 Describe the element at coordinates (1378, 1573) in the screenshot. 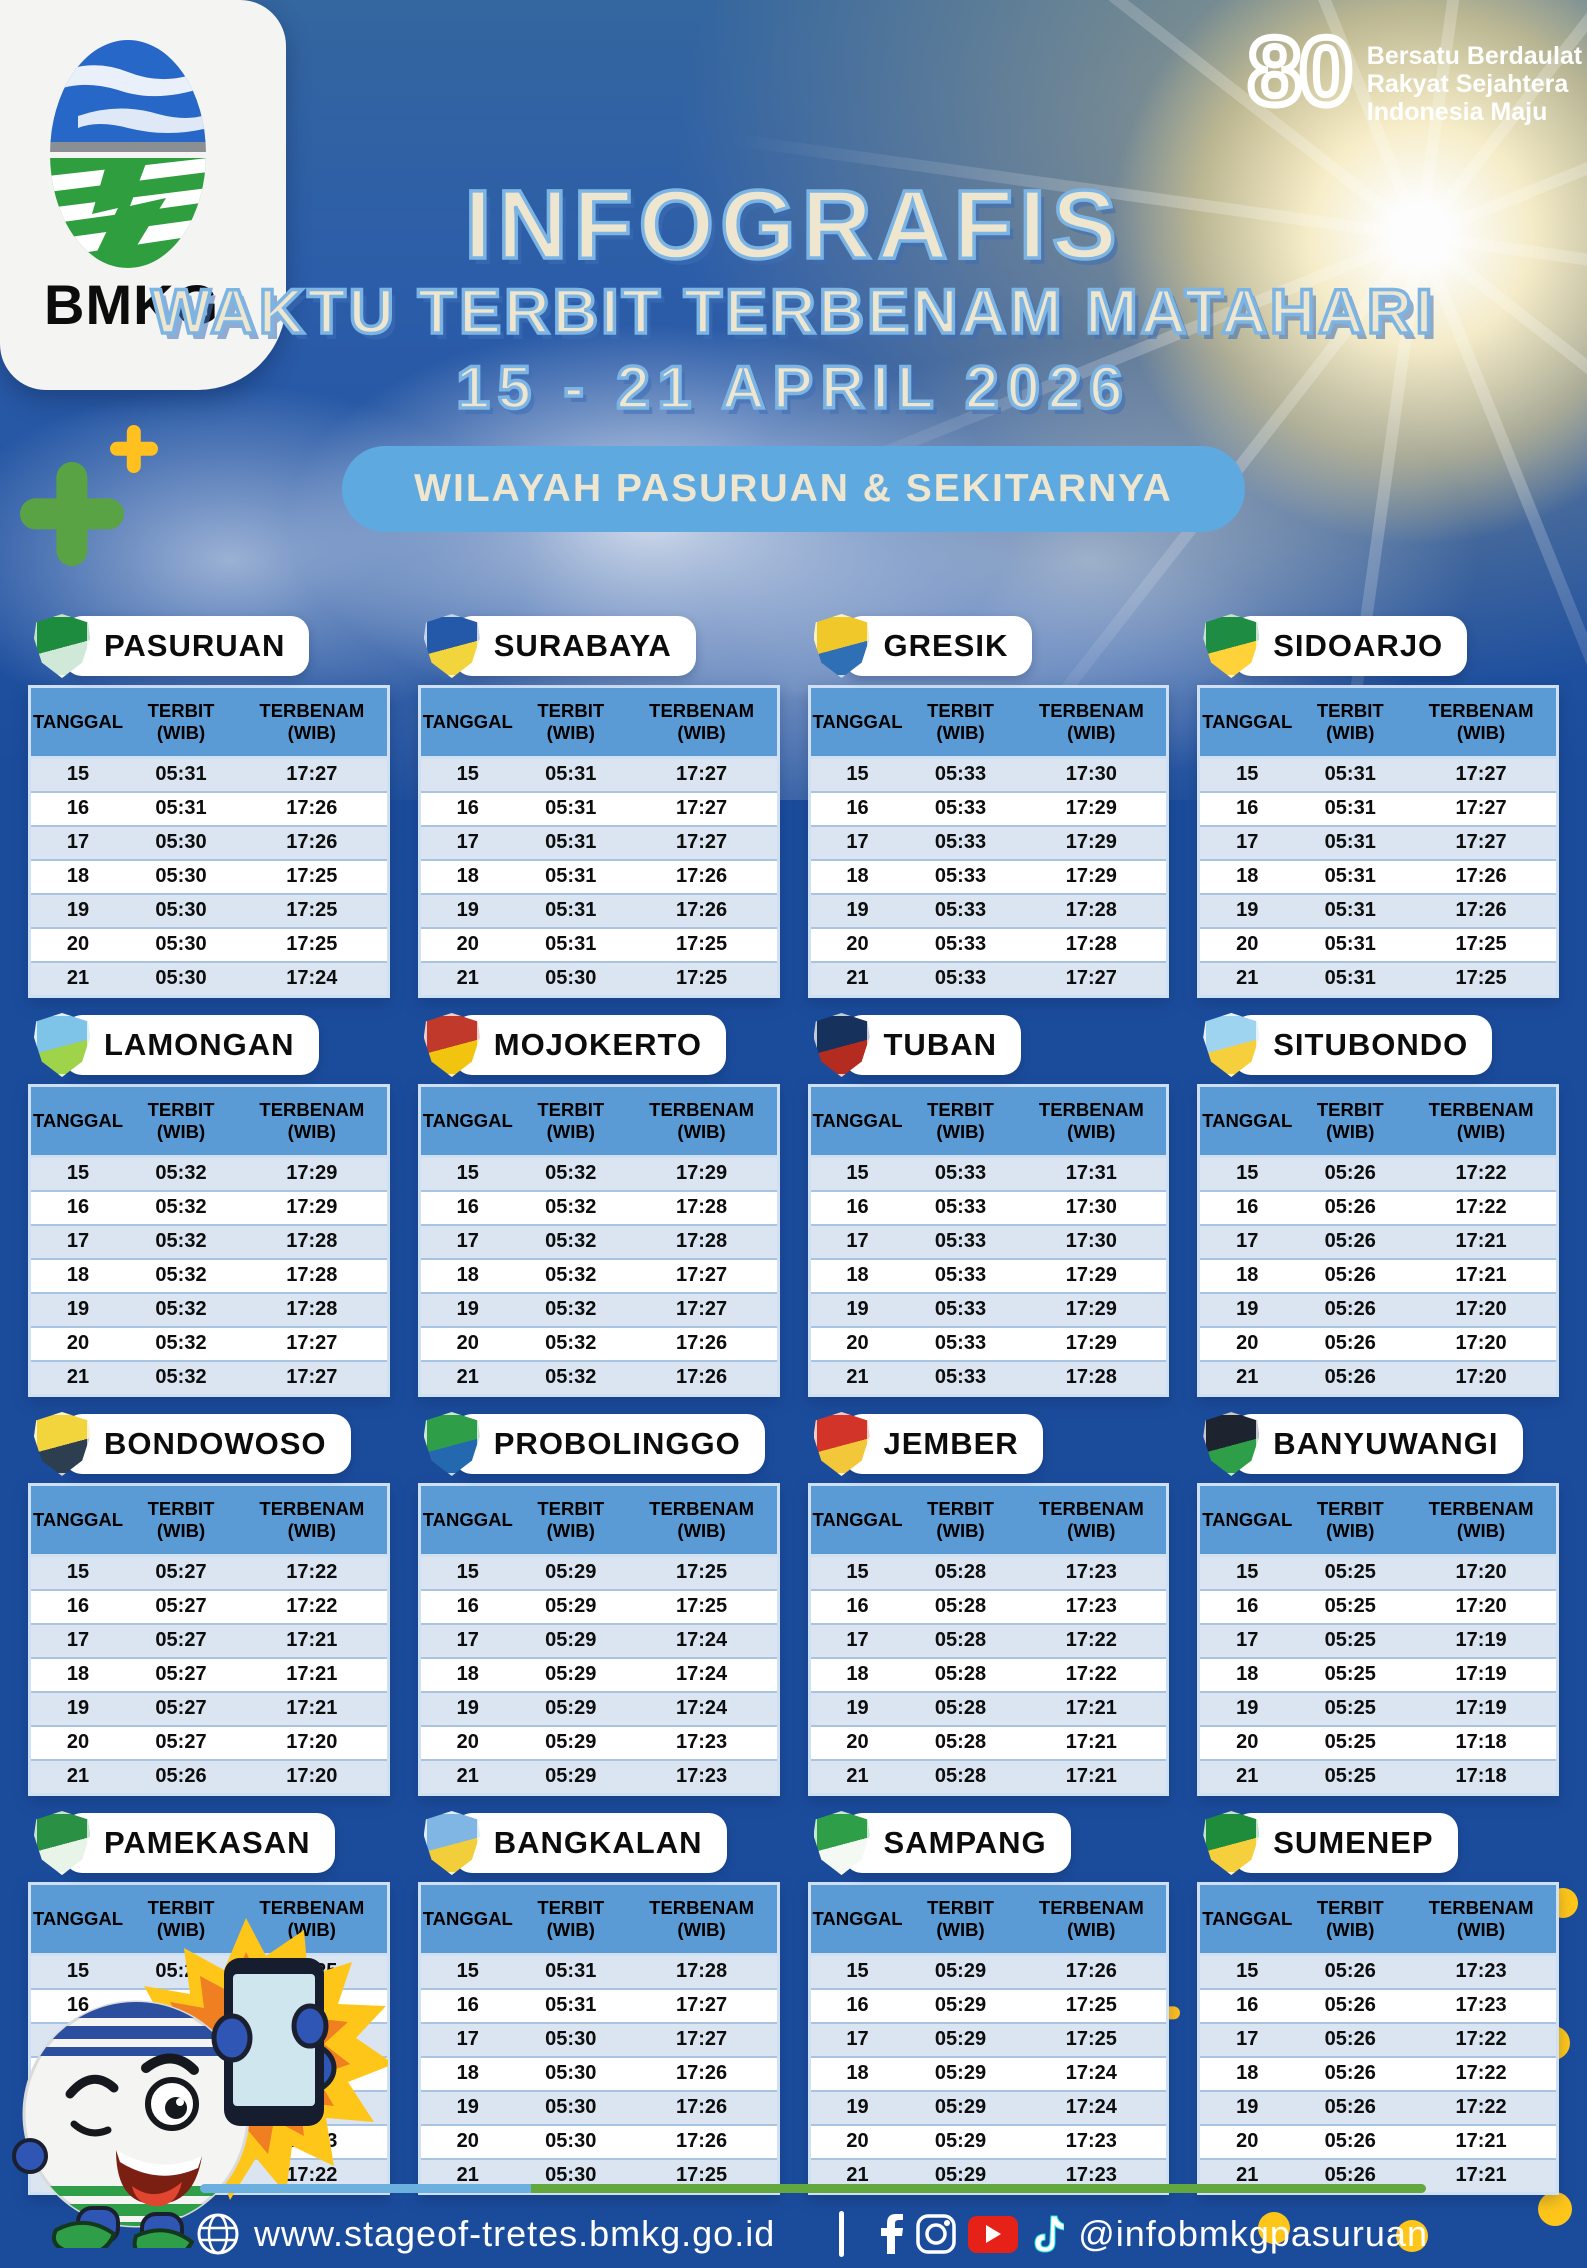

I see `table-row: 15 05:25 17:20` at that location.